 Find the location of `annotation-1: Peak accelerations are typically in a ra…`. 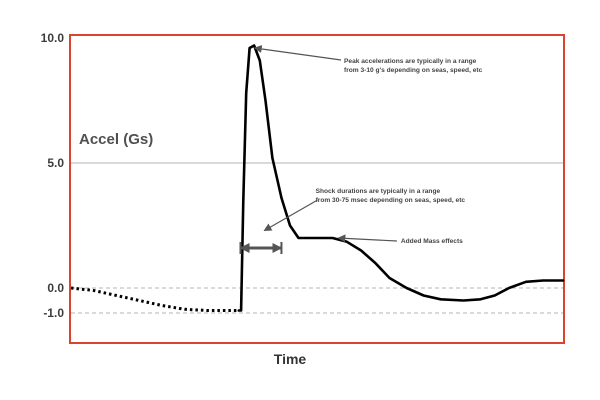

annotation-1: Peak accelerations are typically in a ra… is located at coordinates (368, 59).